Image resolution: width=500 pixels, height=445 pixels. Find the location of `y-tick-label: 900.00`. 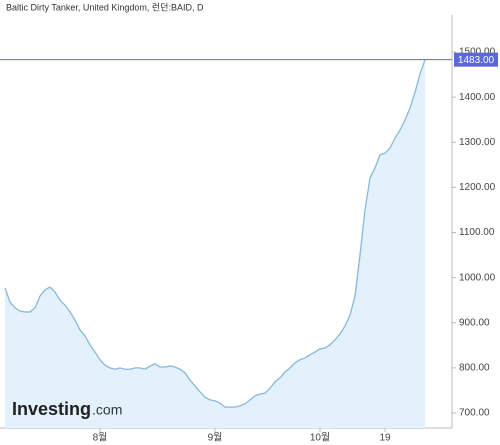

y-tick-label: 900.00 is located at coordinates (474, 322).